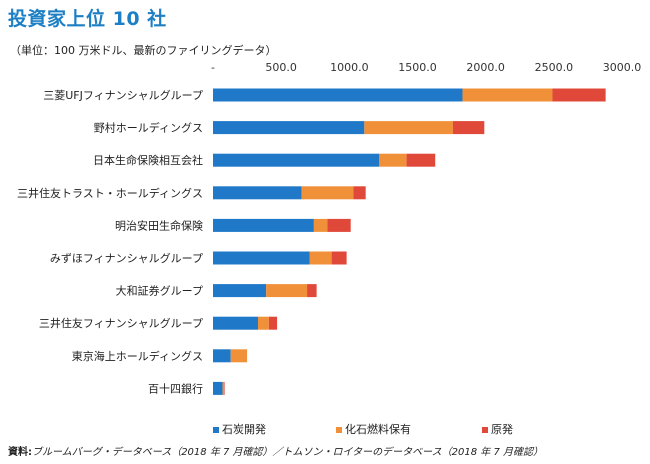  Describe the element at coordinates (622, 67) in the screenshot. I see `x-tick-label: 3000.0` at that location.